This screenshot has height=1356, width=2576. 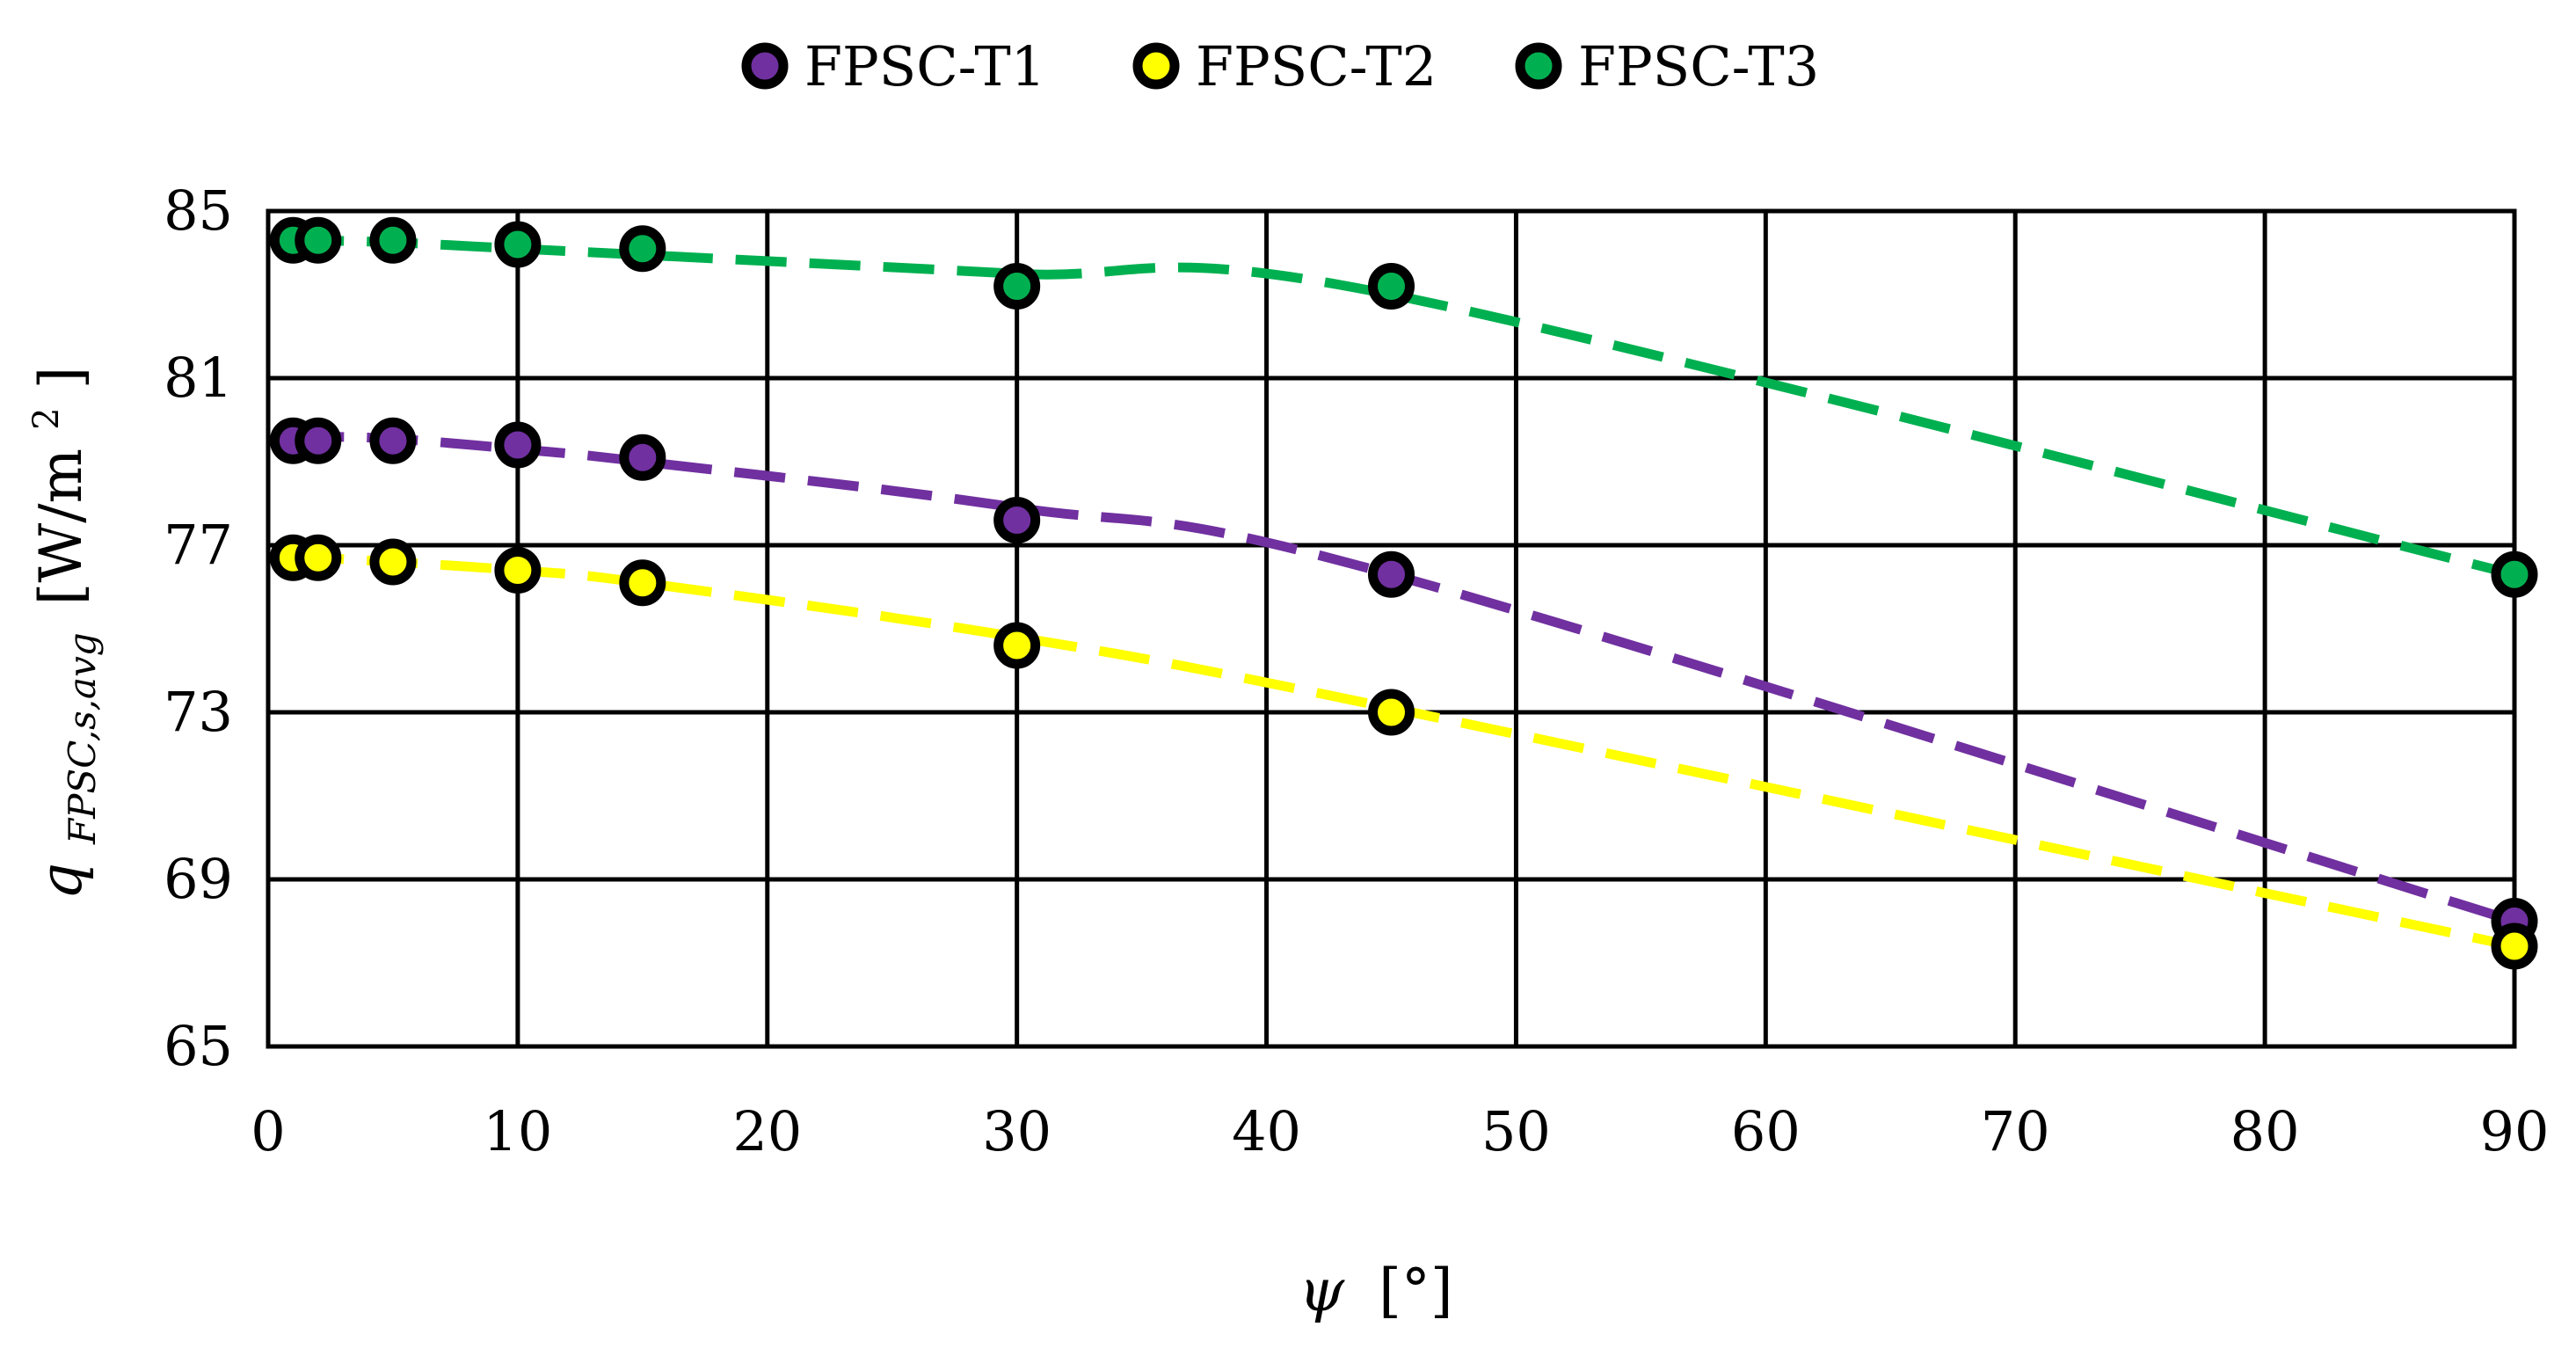 What do you see at coordinates (198, 1046) in the screenshot?
I see `y-tick-label: 65` at bounding box center [198, 1046].